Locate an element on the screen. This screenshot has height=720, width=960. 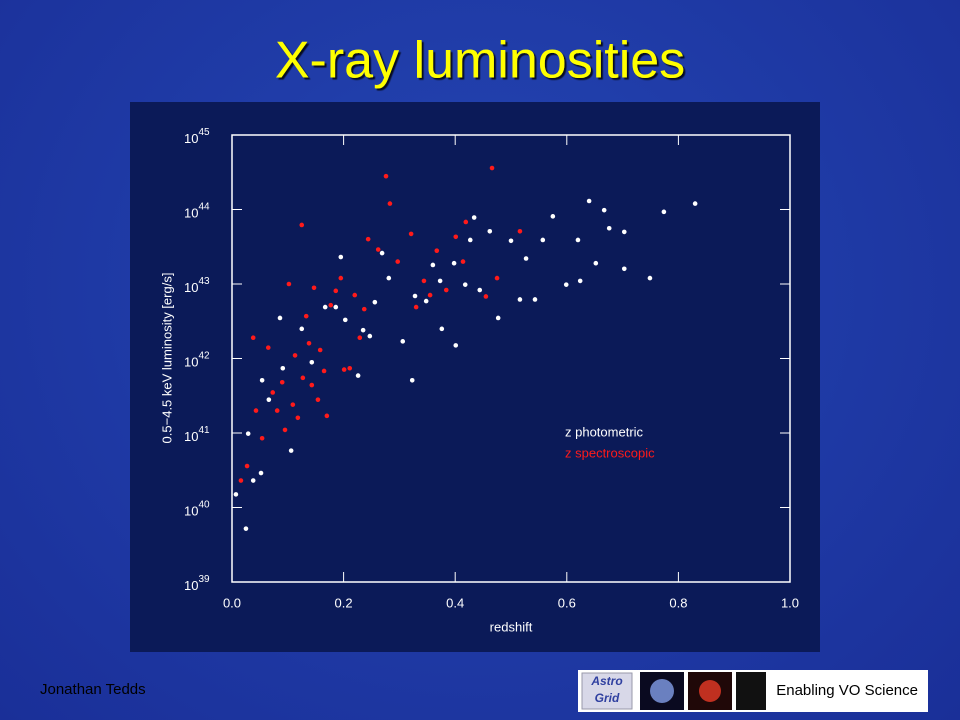
y-tick-label: 1044 is located at coordinates (197, 211).